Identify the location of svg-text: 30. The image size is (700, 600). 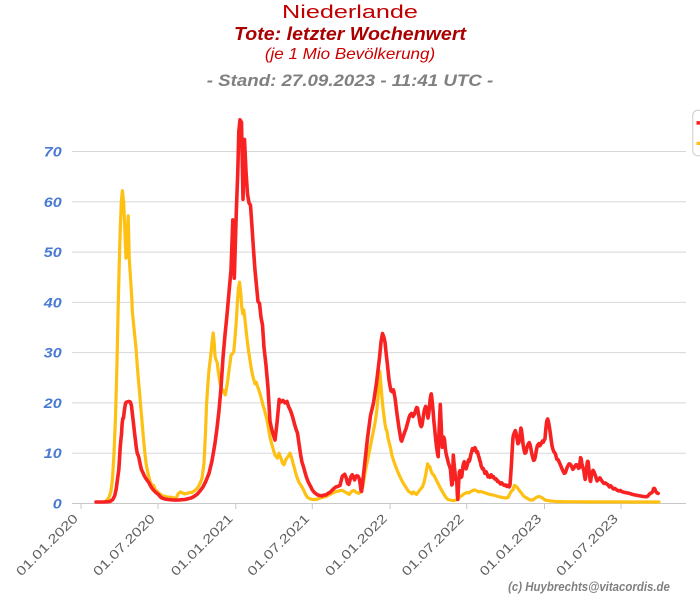
(53, 354).